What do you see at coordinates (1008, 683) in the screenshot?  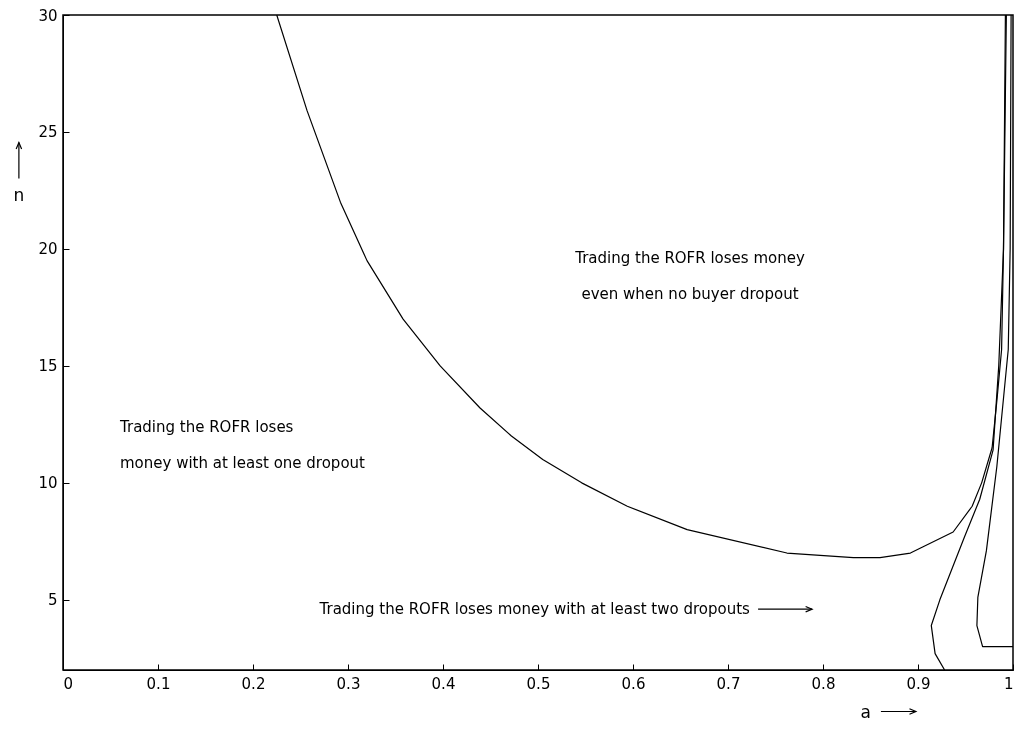 I see `x-tick-label: 1` at bounding box center [1008, 683].